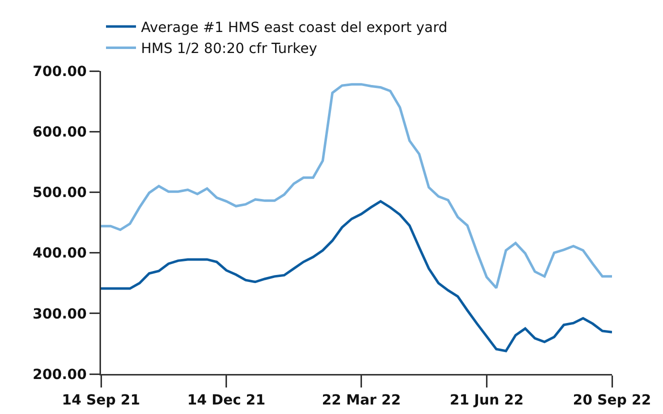 The height and width of the screenshot is (414, 663). Describe the element at coordinates (59, 254) in the screenshot. I see `y-tick-label: 400.00` at that location.